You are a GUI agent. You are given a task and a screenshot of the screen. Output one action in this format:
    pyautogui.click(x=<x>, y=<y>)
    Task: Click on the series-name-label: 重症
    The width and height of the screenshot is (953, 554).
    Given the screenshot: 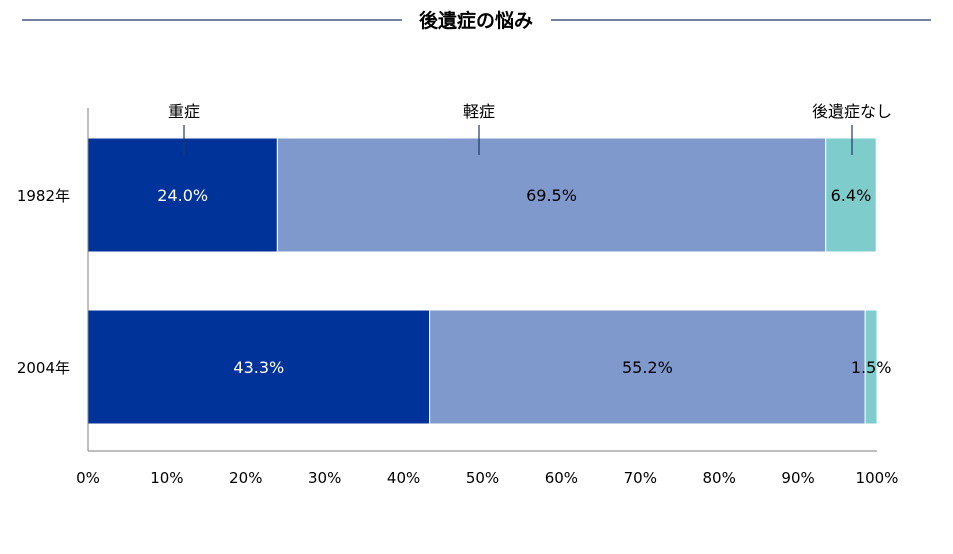 What is the action you would take?
    pyautogui.click(x=184, y=111)
    